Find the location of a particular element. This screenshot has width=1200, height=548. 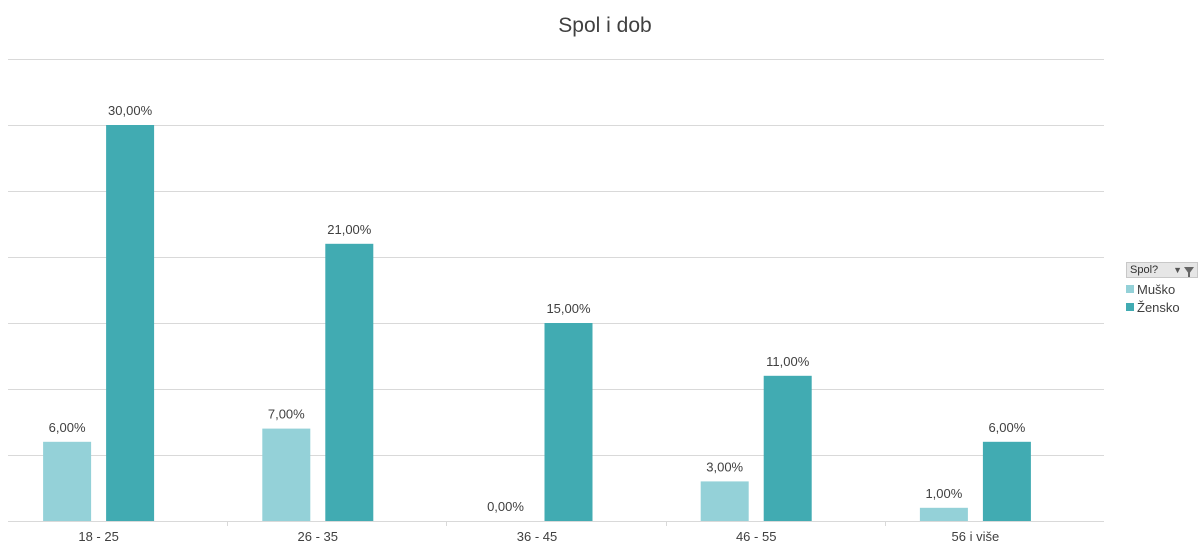

legend-item-musko: Muško is located at coordinates (1163, 289).